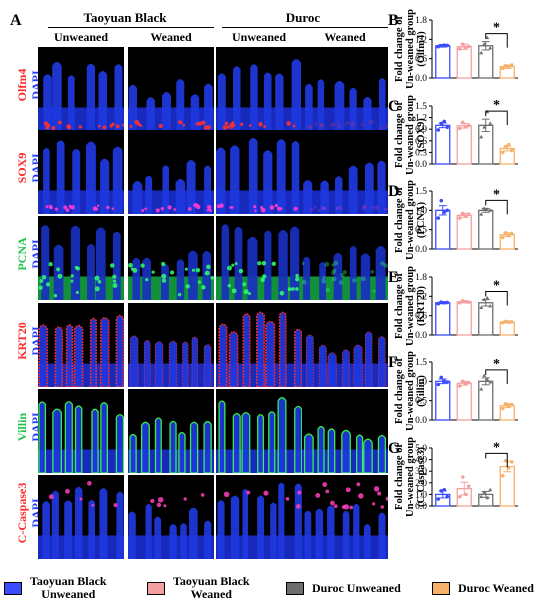 The image size is (550, 606). What do you see at coordinates (496, 28) in the screenshot?
I see `significance-marker: *` at bounding box center [496, 28].